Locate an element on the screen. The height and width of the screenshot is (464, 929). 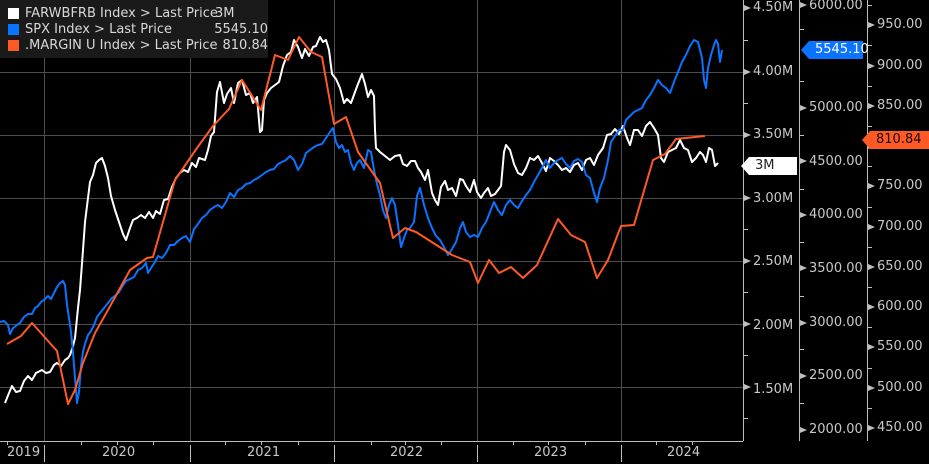
right-axis-tick: 700.00 is located at coordinates (900, 226).